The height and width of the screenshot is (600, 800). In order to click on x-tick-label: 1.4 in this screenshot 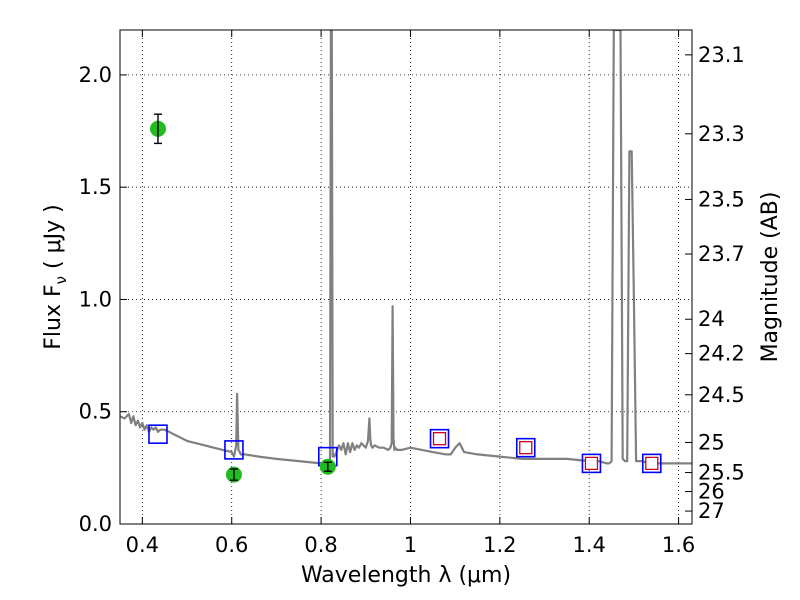, I will do `click(589, 545)`.